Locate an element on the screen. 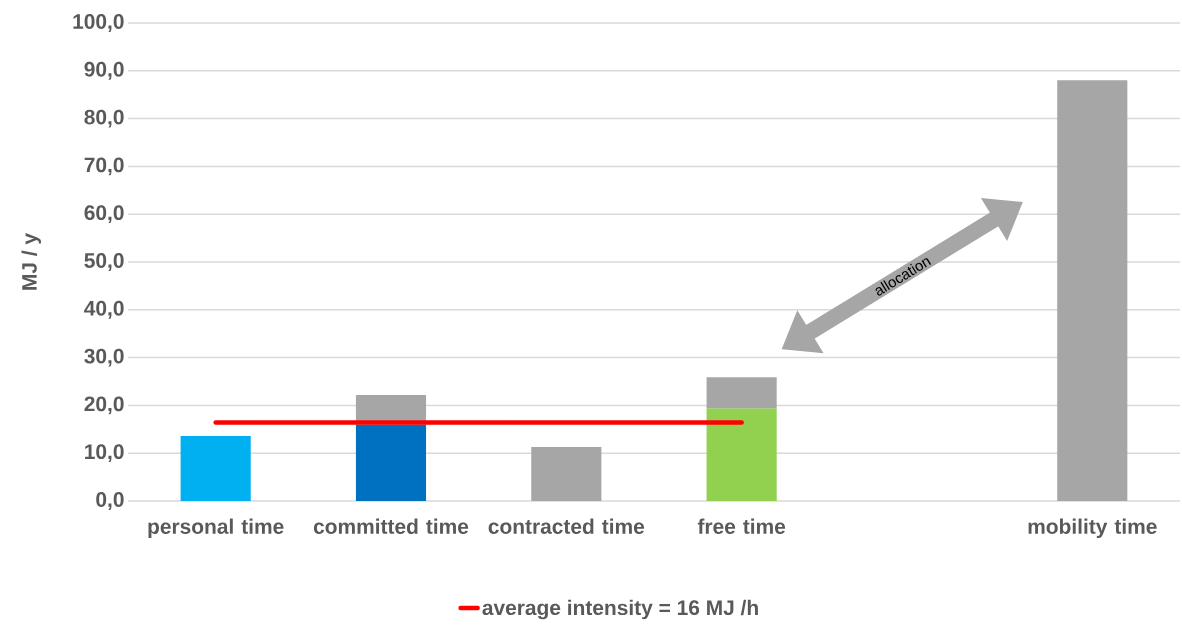  y-tick-label: 20,0 is located at coordinates (104, 405).